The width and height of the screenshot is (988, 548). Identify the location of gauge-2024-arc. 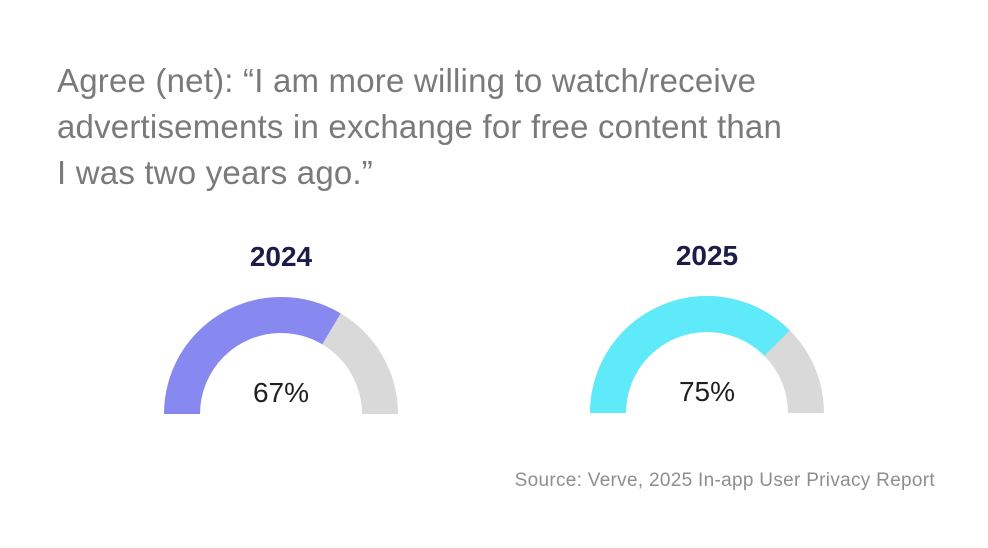
(281, 356).